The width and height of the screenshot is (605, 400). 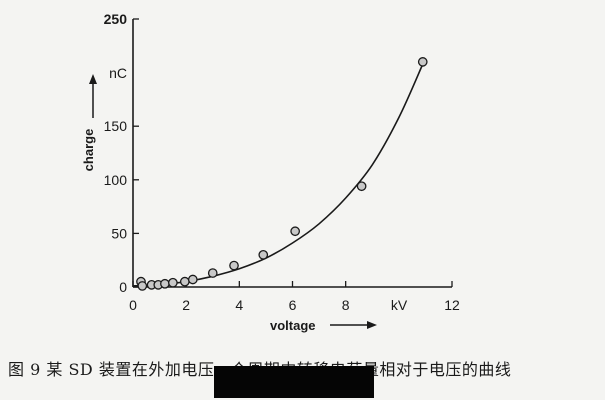 I want to click on y-tick-label: 150, so click(x=116, y=126).